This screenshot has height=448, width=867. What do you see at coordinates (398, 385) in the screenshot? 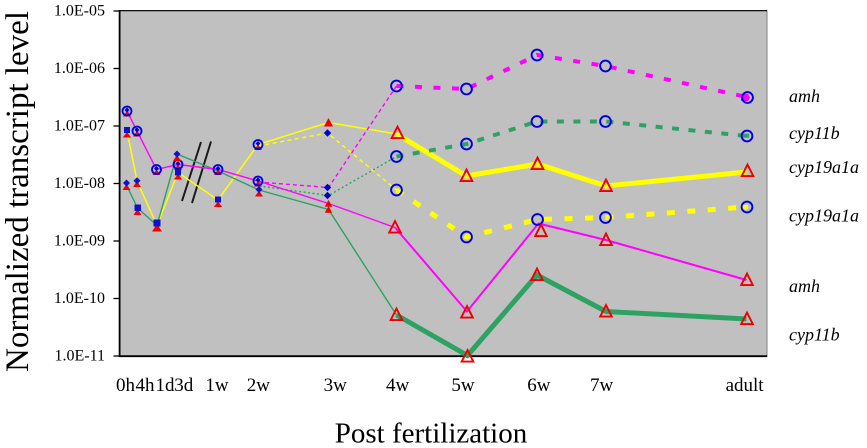
I see `svg-text: 4w` at bounding box center [398, 385].